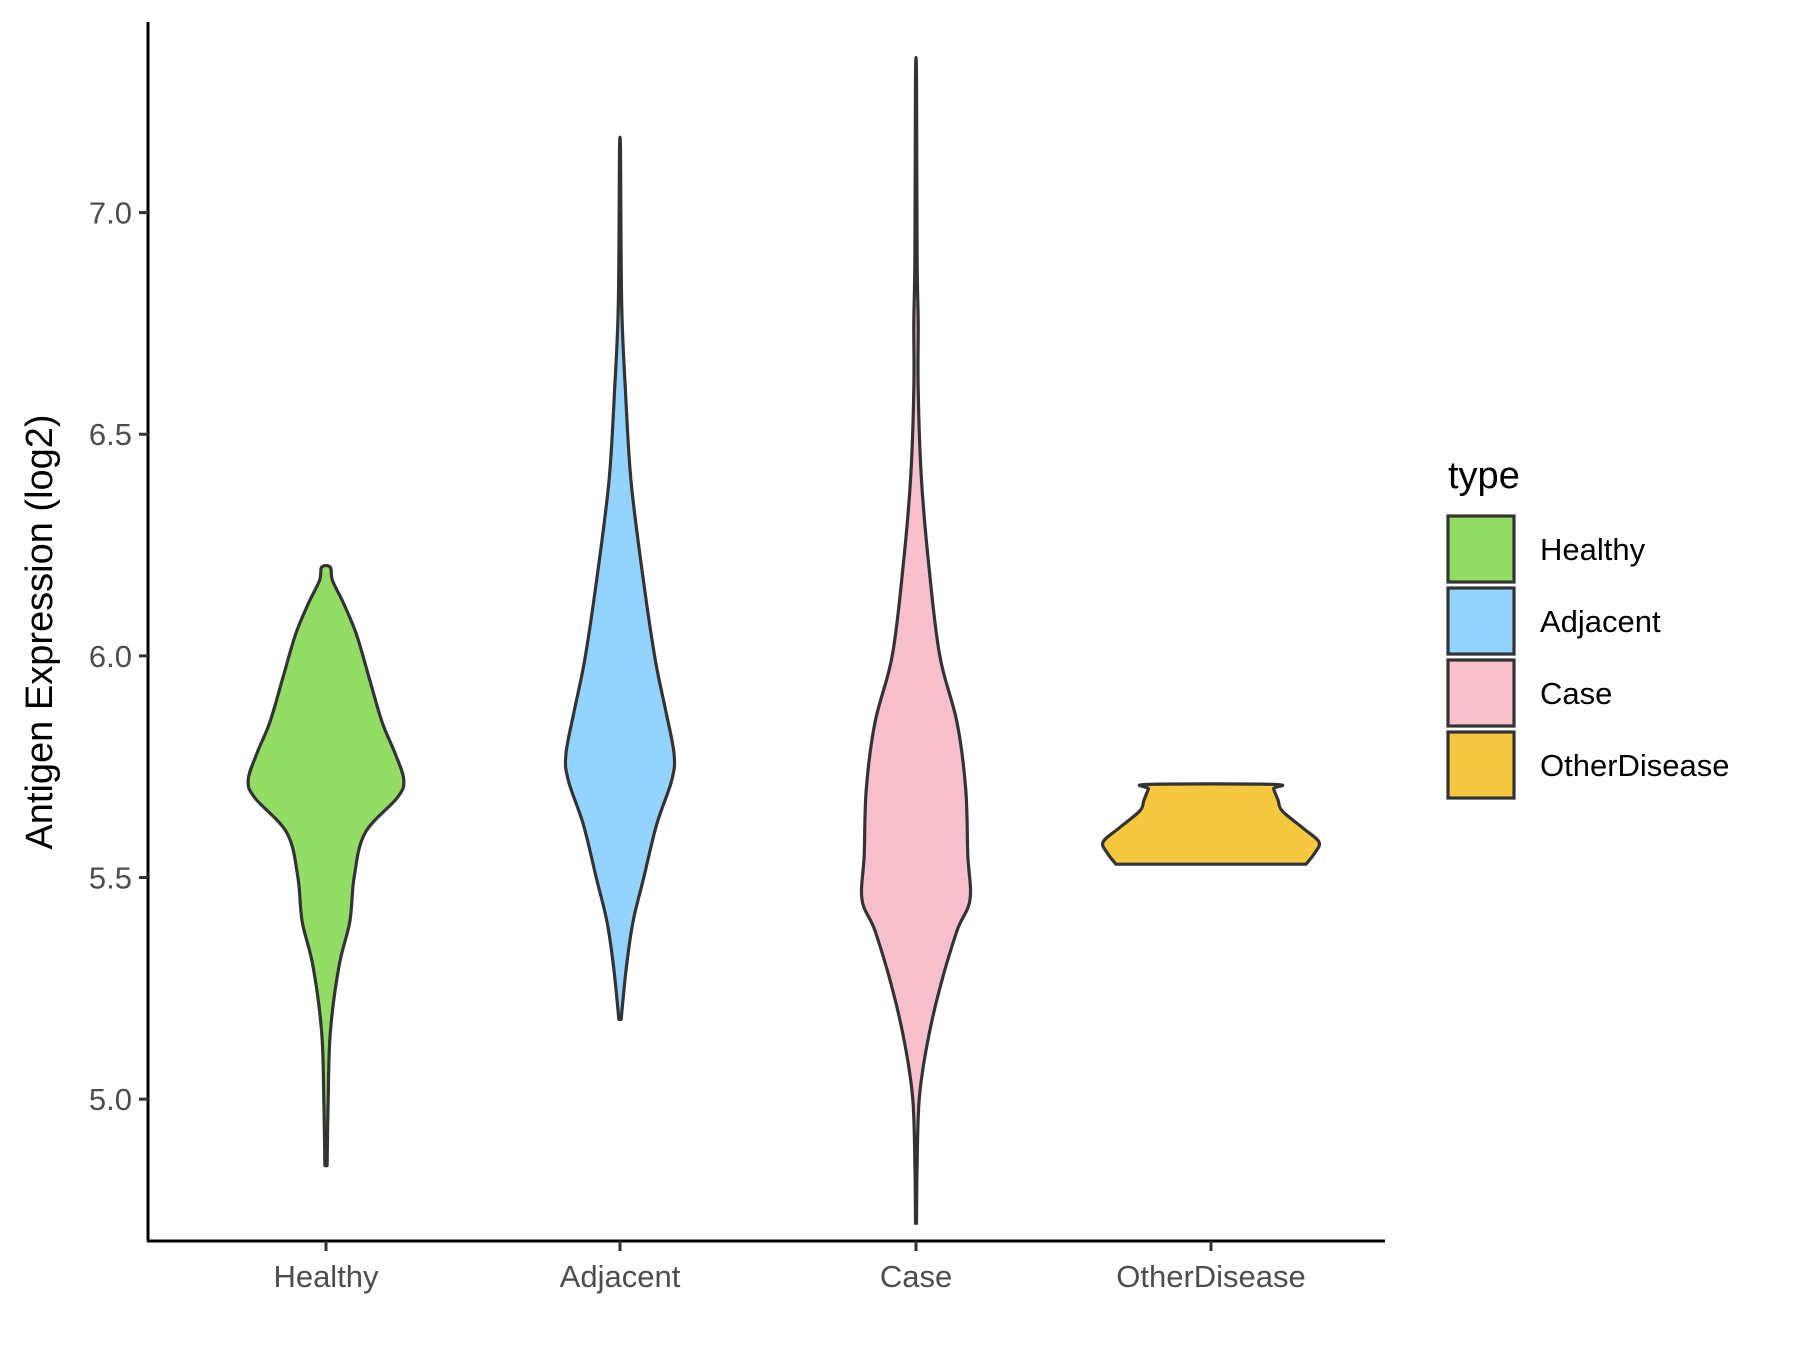 This screenshot has width=1800, height=1350. What do you see at coordinates (1484, 476) in the screenshot?
I see `legend-title: type` at bounding box center [1484, 476].